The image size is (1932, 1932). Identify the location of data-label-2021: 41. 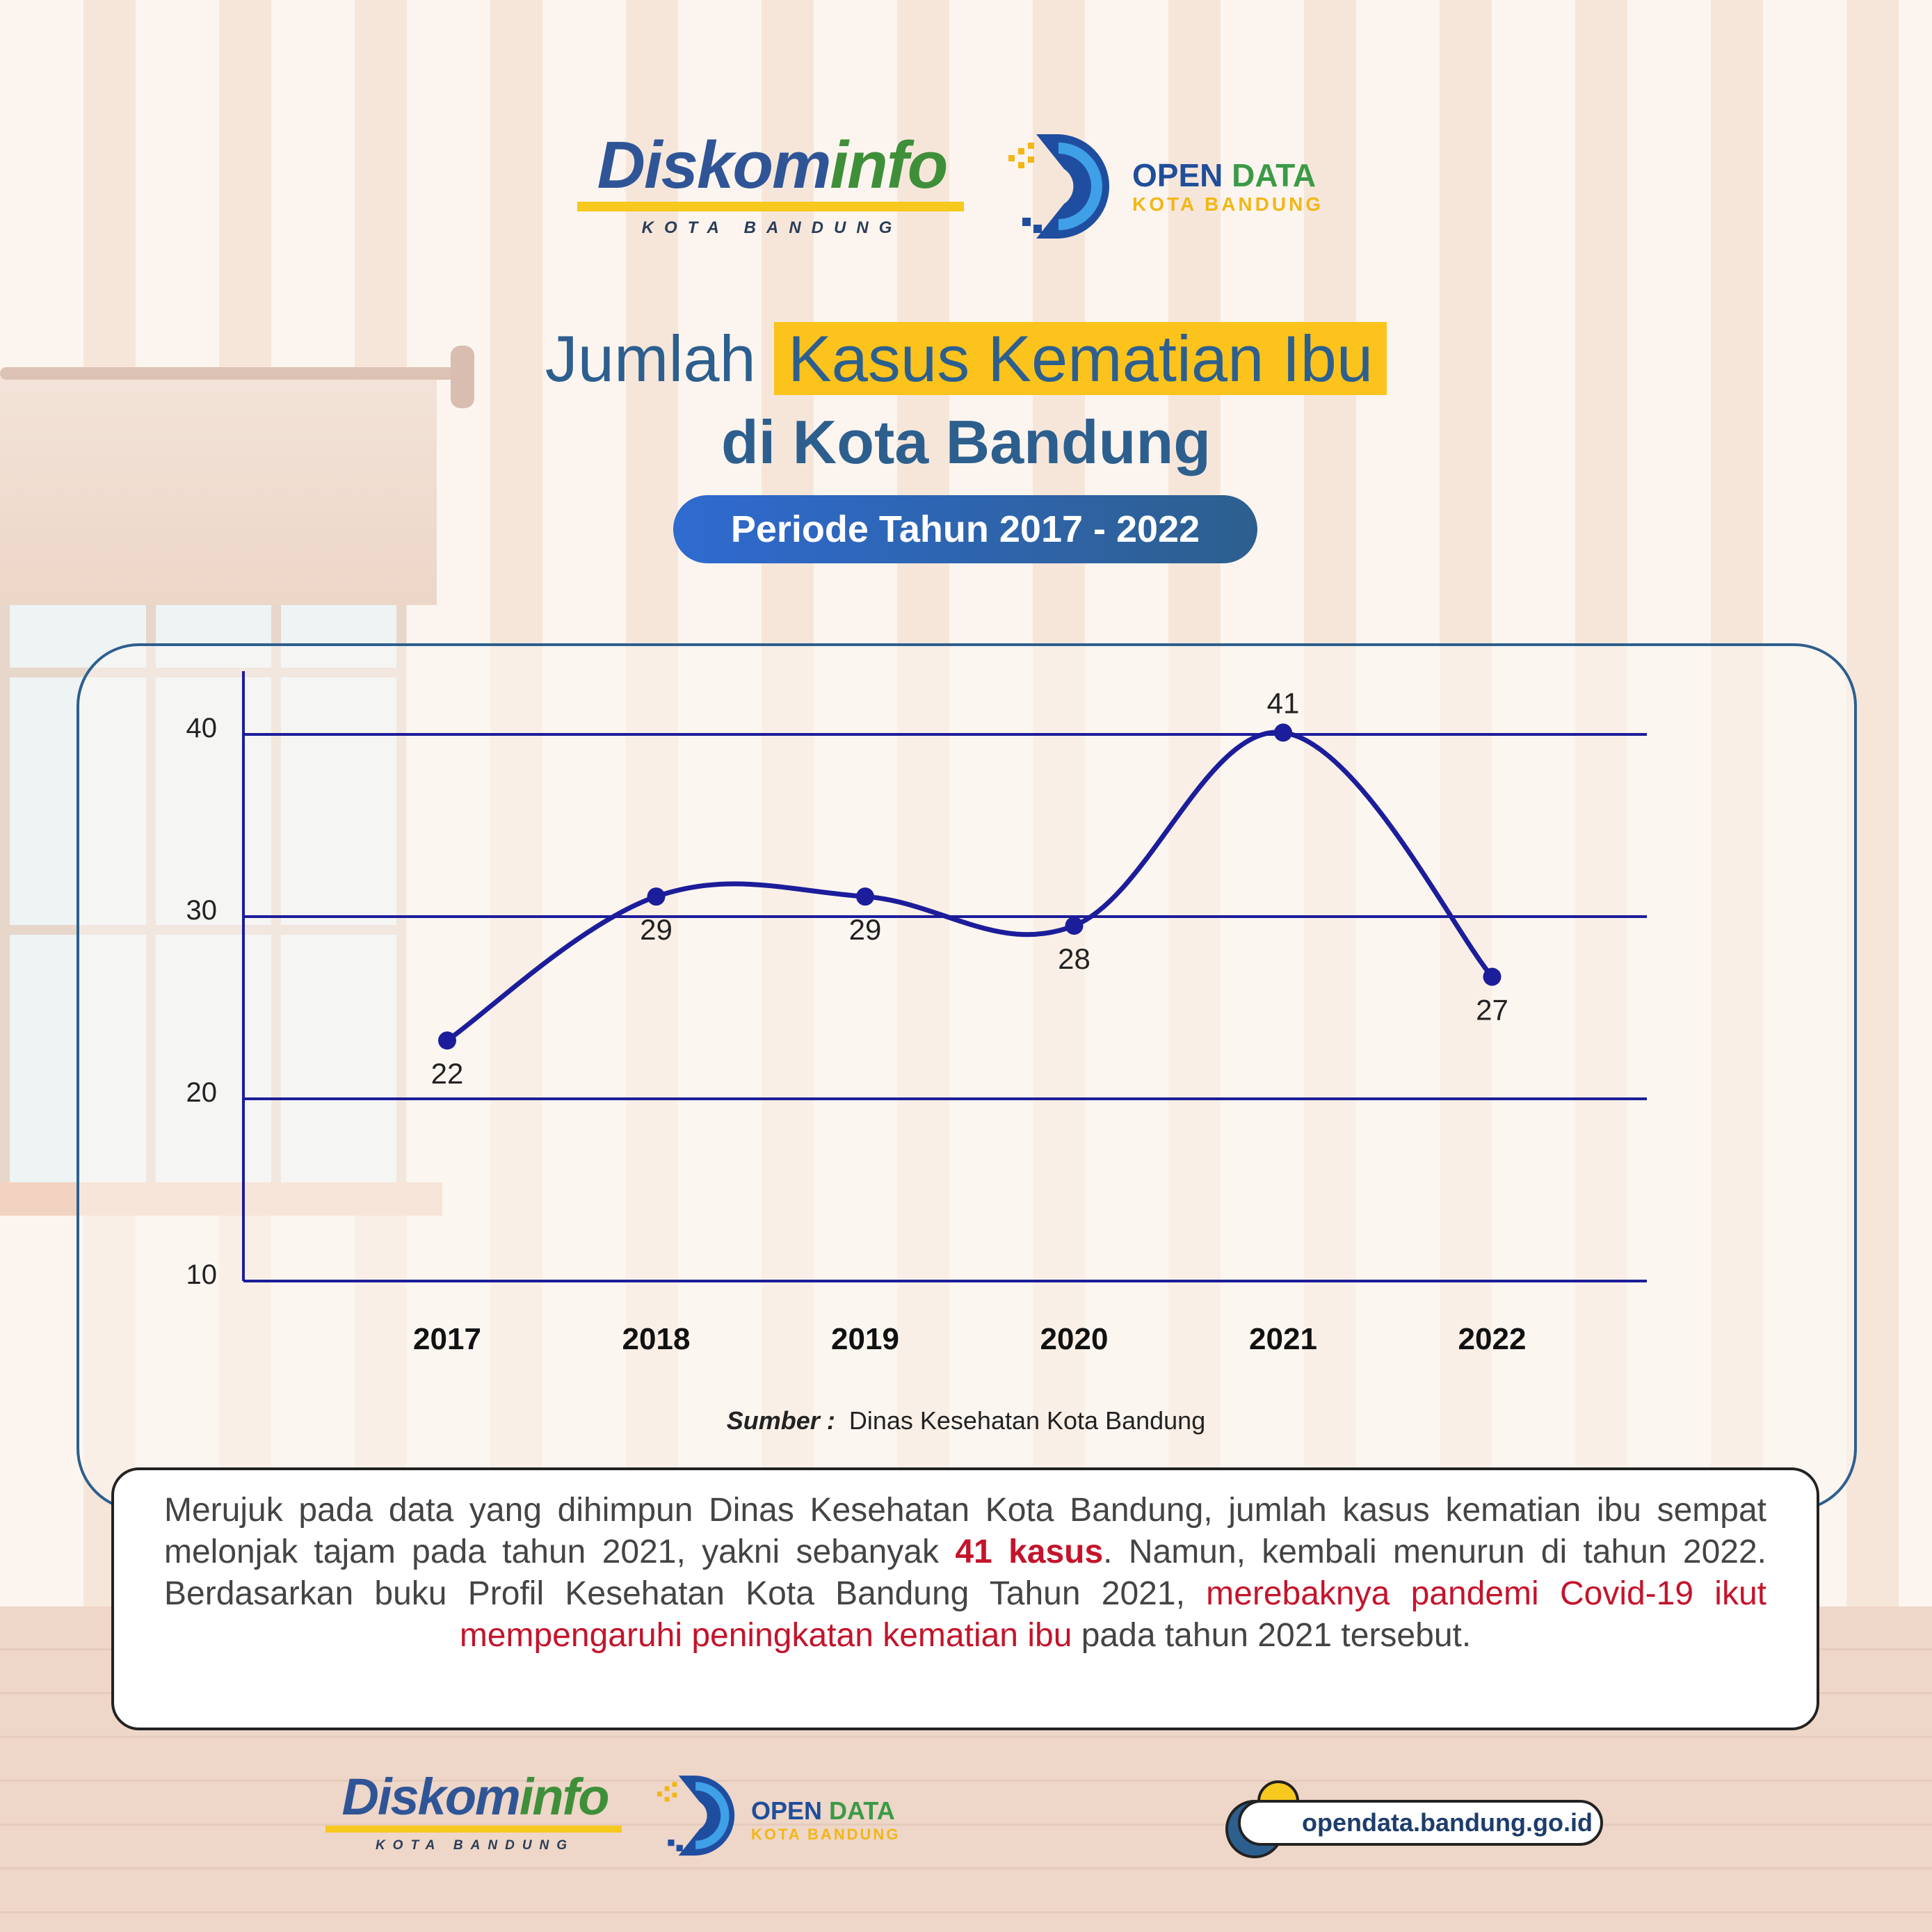
(1283, 702).